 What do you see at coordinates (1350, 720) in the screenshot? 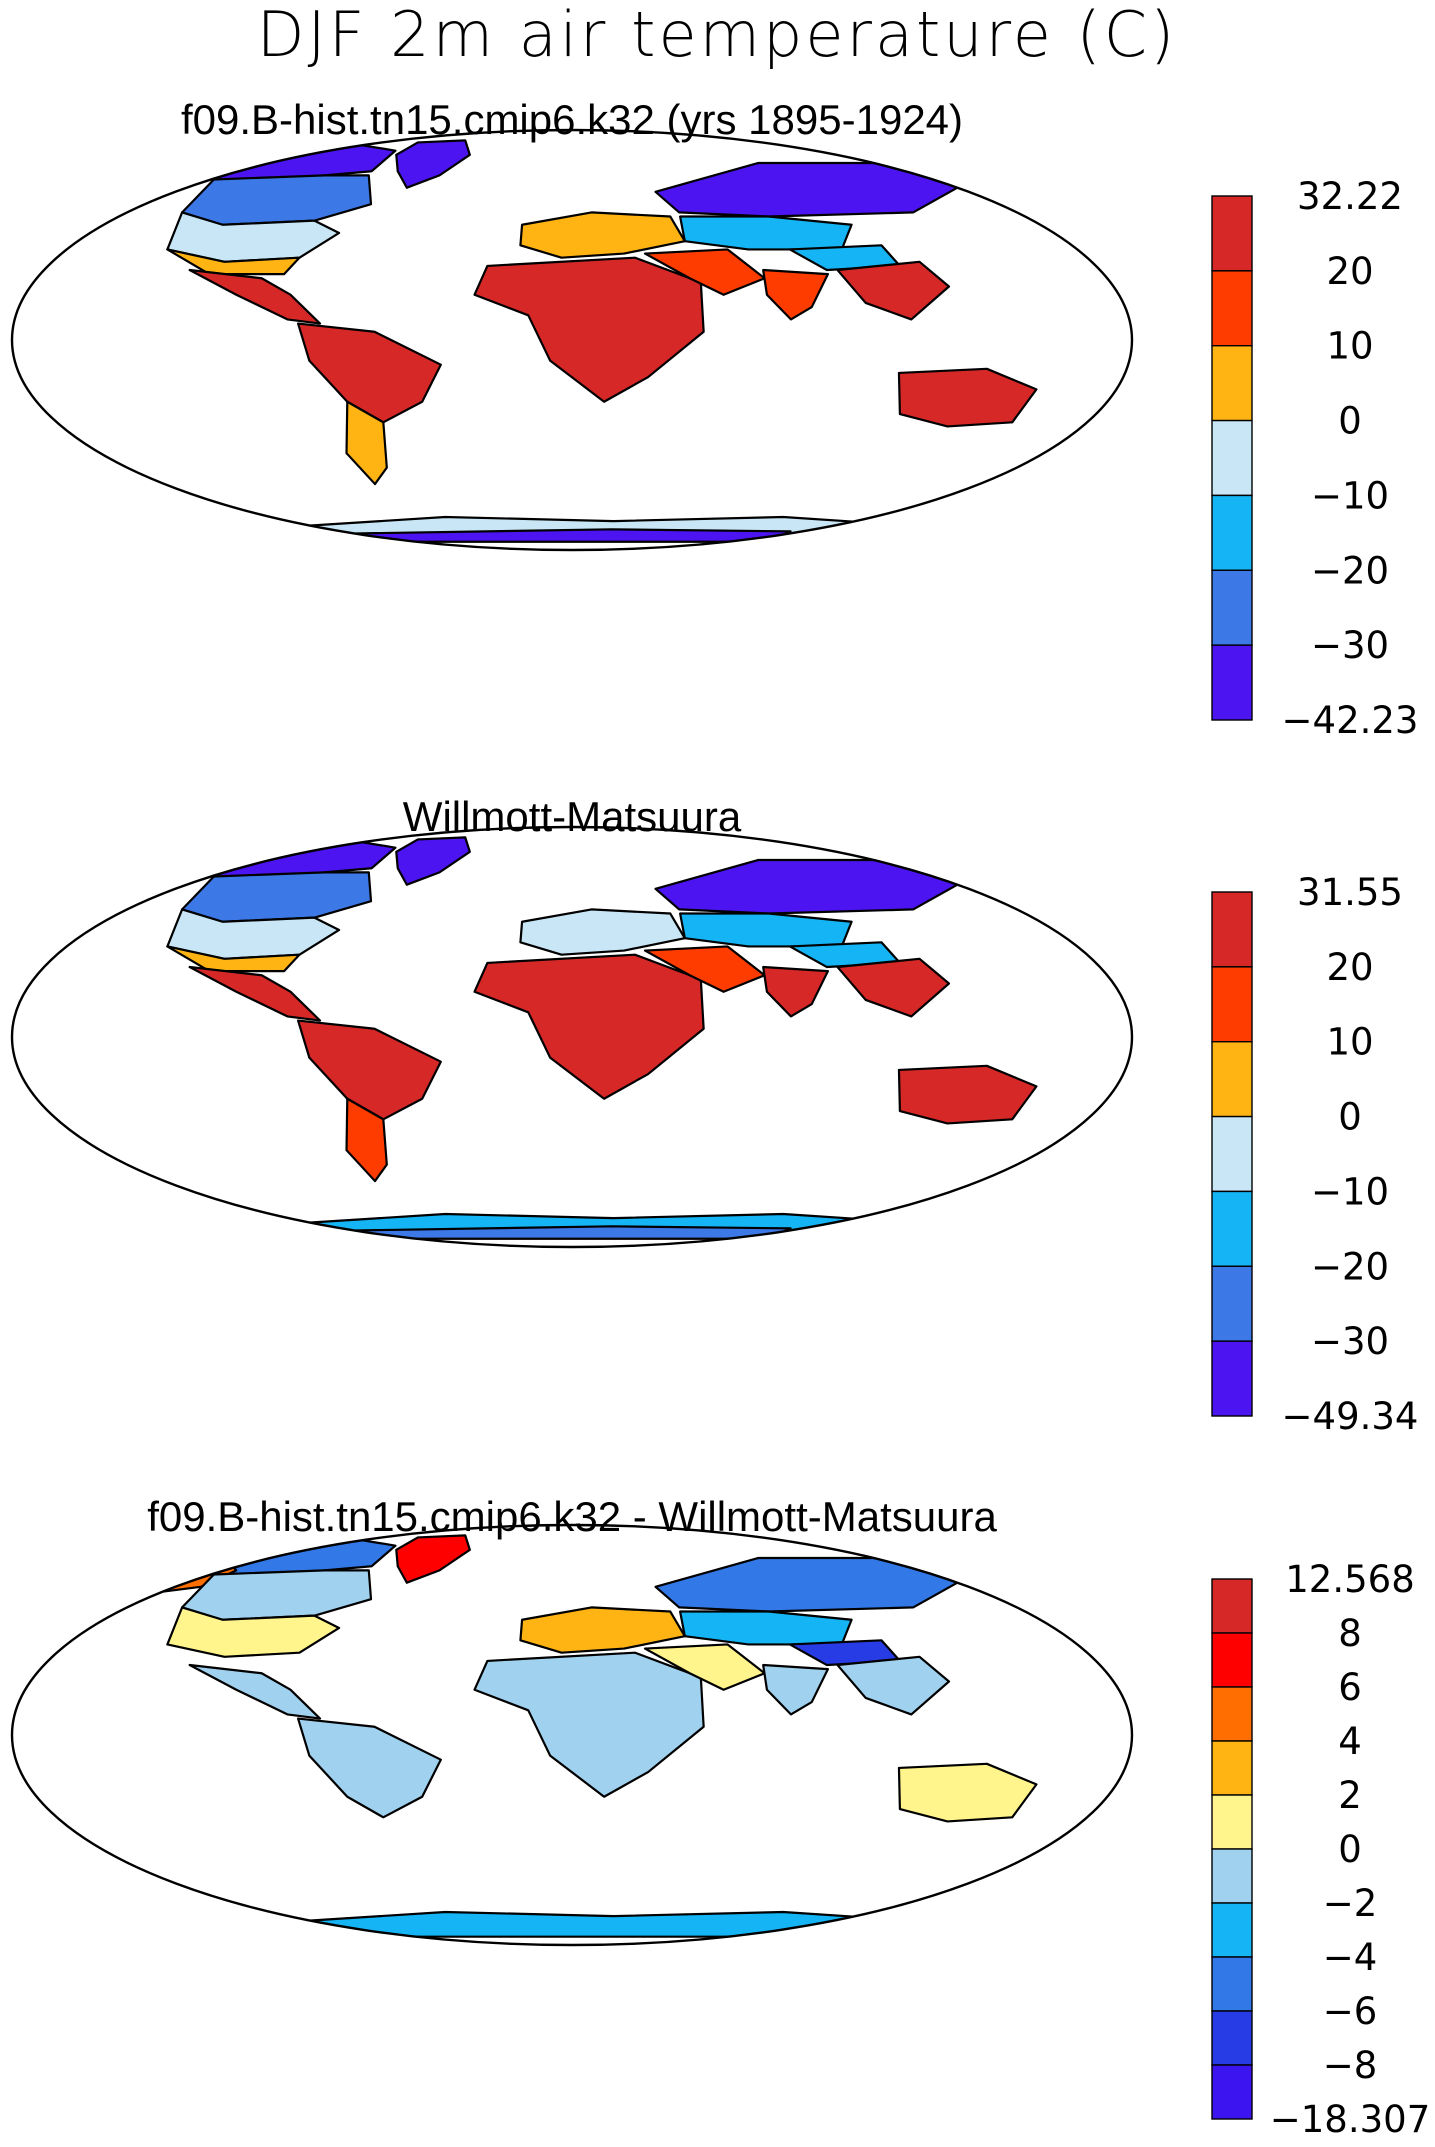
I see `colorbar-label: −42.23` at bounding box center [1350, 720].